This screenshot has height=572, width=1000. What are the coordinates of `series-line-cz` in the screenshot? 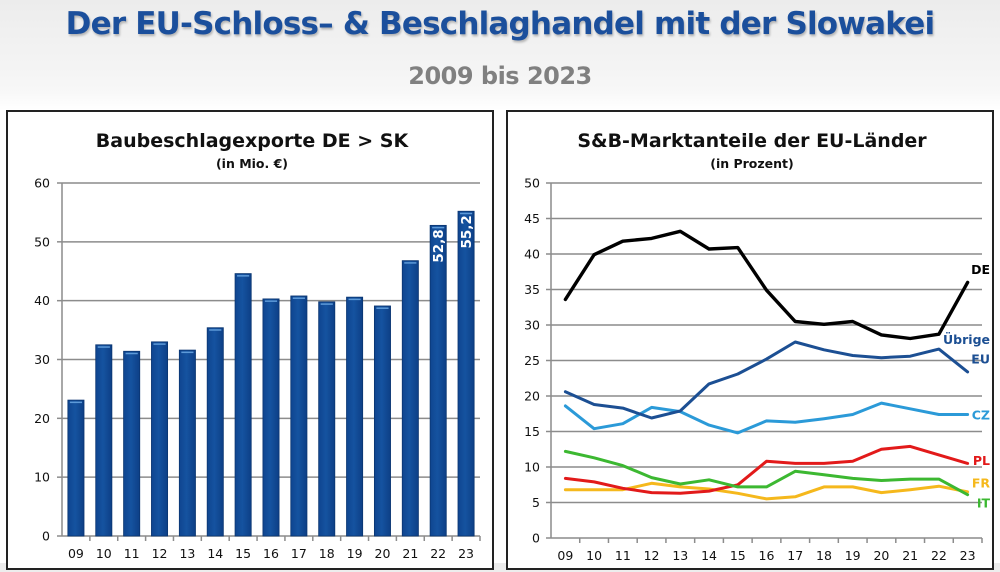 It's located at (766, 418).